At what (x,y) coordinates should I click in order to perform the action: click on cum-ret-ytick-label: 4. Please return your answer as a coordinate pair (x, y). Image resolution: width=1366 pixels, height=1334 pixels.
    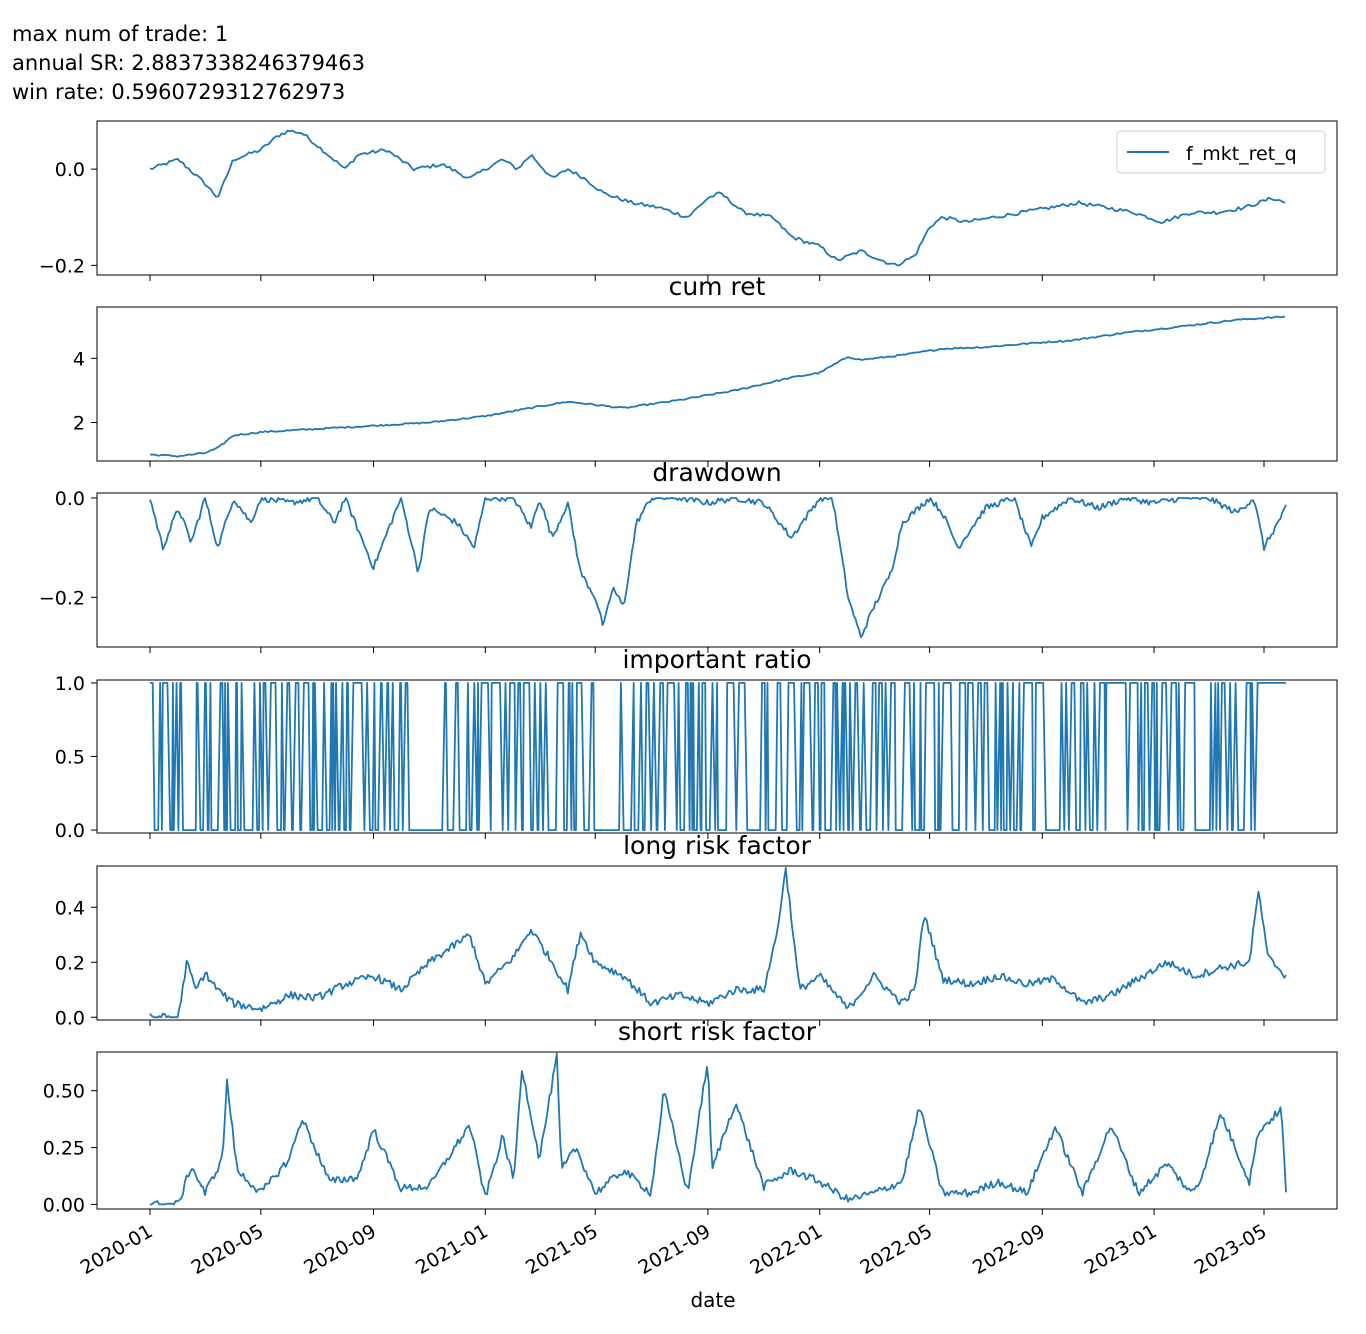
    Looking at the image, I should click on (79, 359).